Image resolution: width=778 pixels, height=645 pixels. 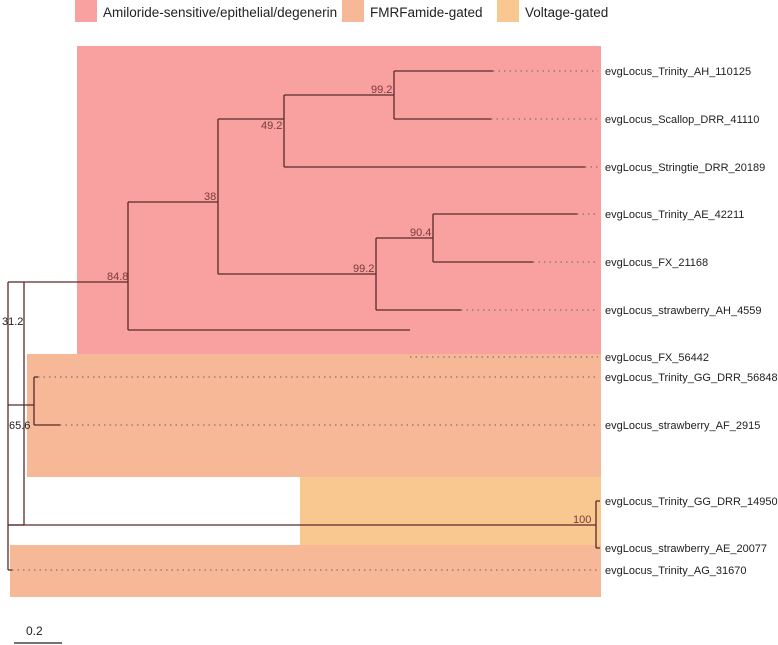 I want to click on scale-bar: 0.2, so click(x=38, y=634).